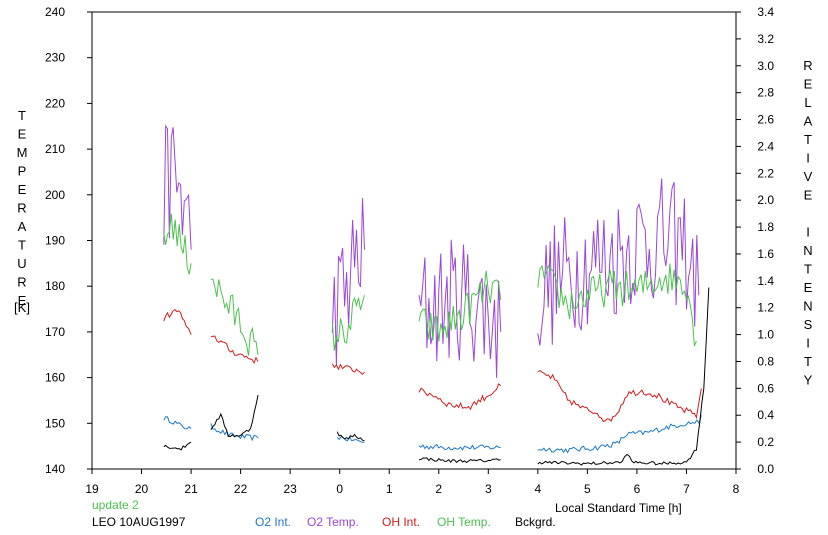  Describe the element at coordinates (290, 489) in the screenshot. I see `x-tick-label: 23` at that location.